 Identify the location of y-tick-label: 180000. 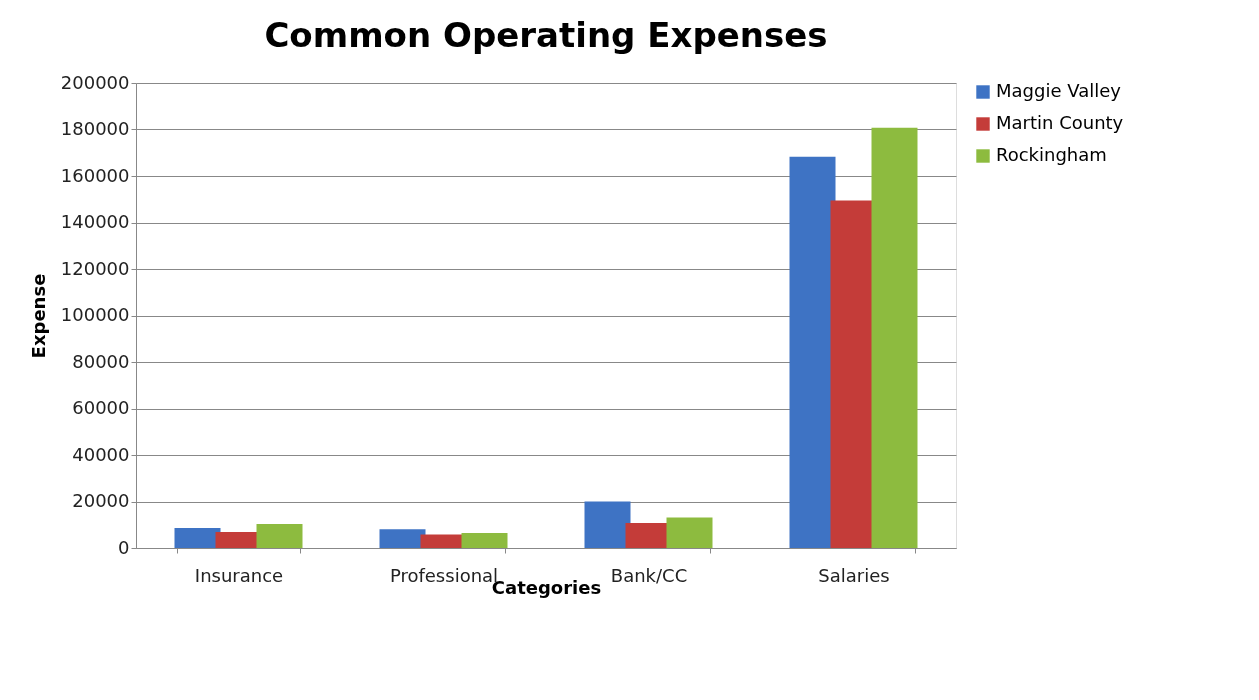
(95, 128).